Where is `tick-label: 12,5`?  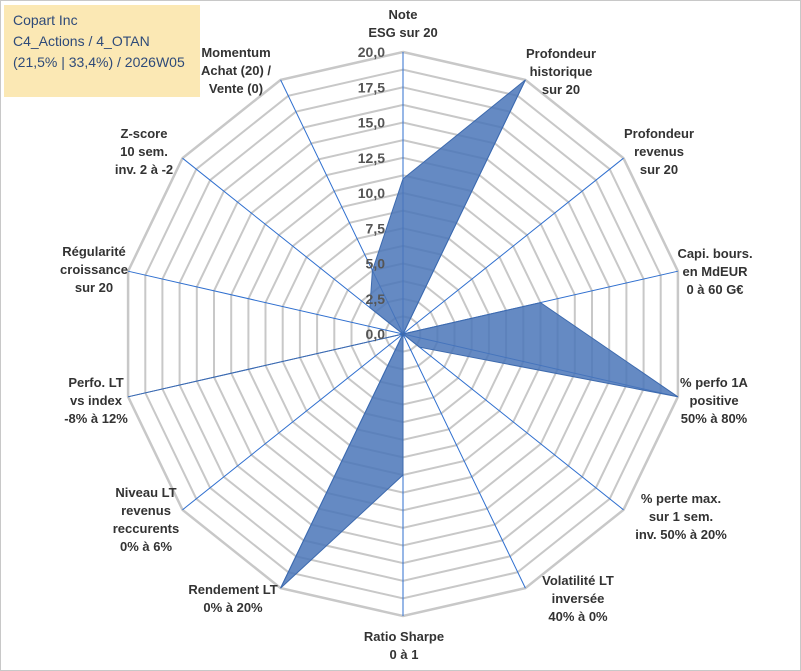
tick-label: 12,5 is located at coordinates (371, 158).